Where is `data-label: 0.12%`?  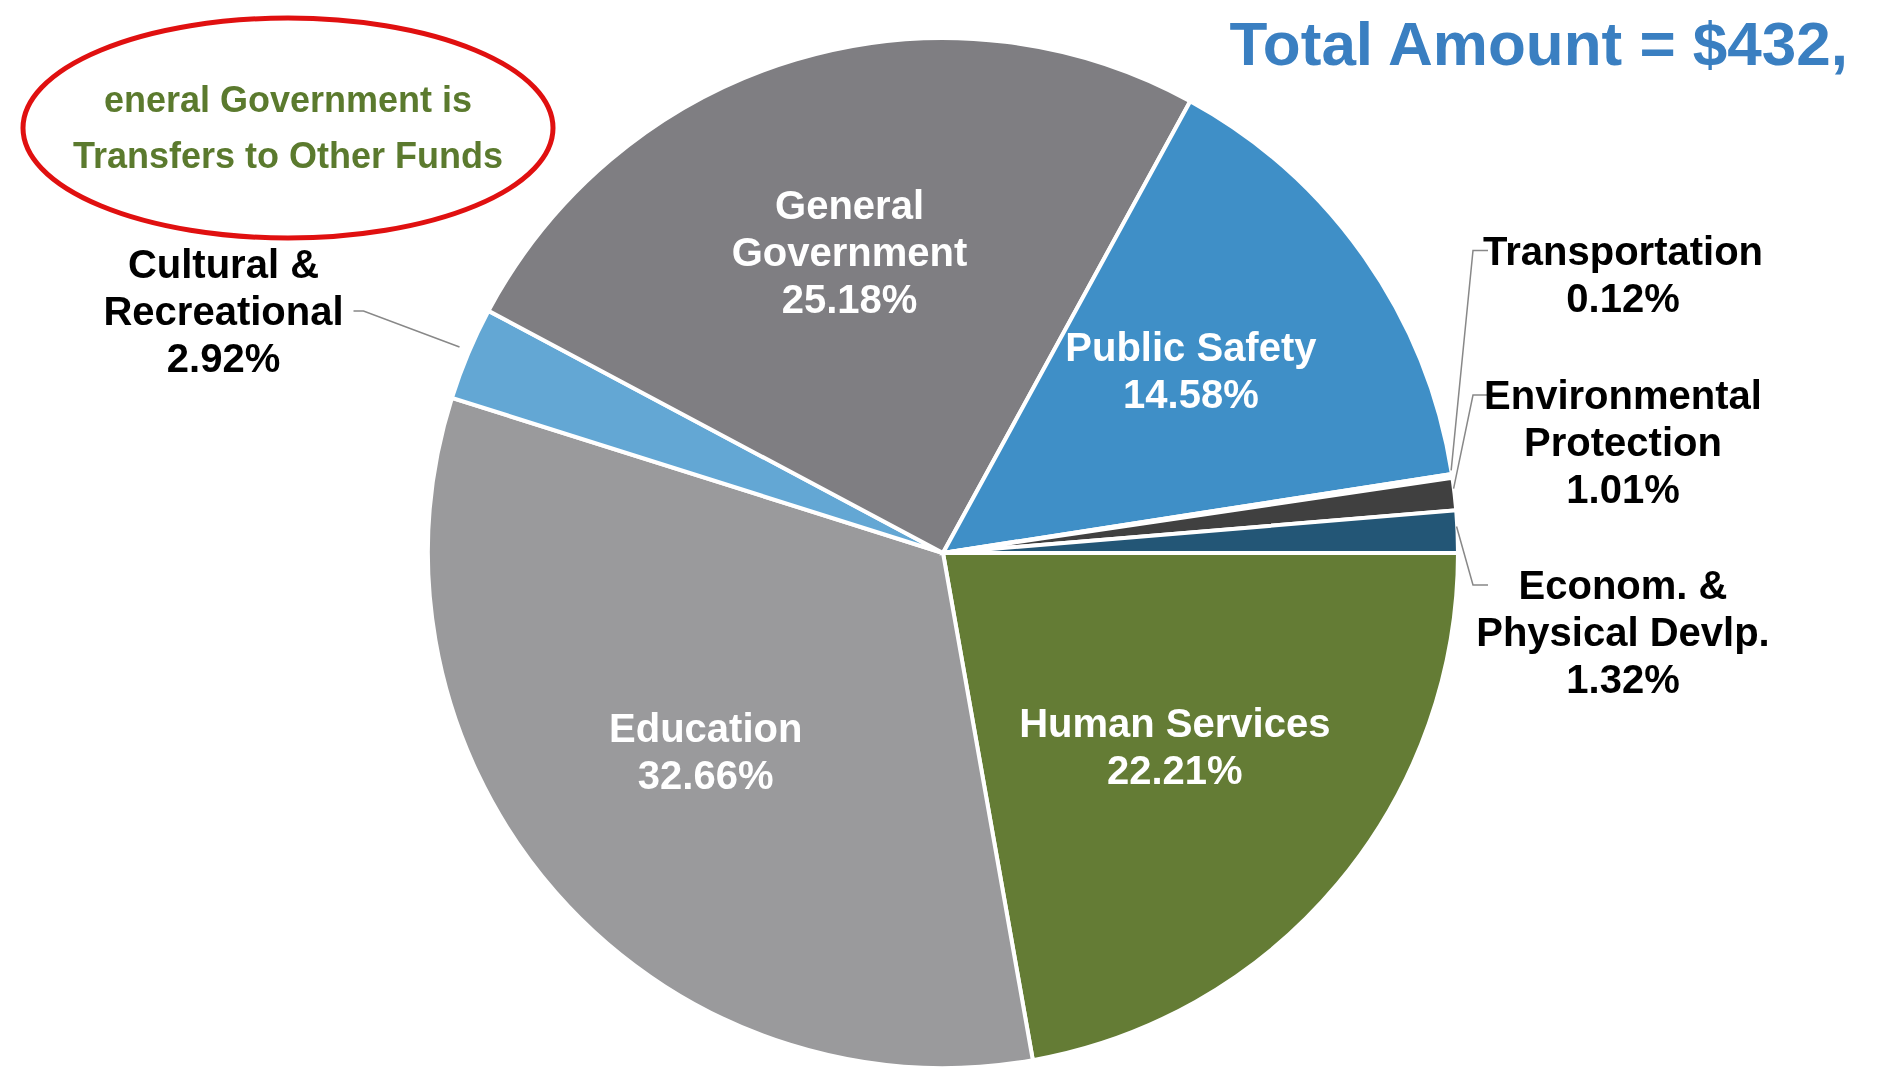
data-label: 0.12% is located at coordinates (1623, 297).